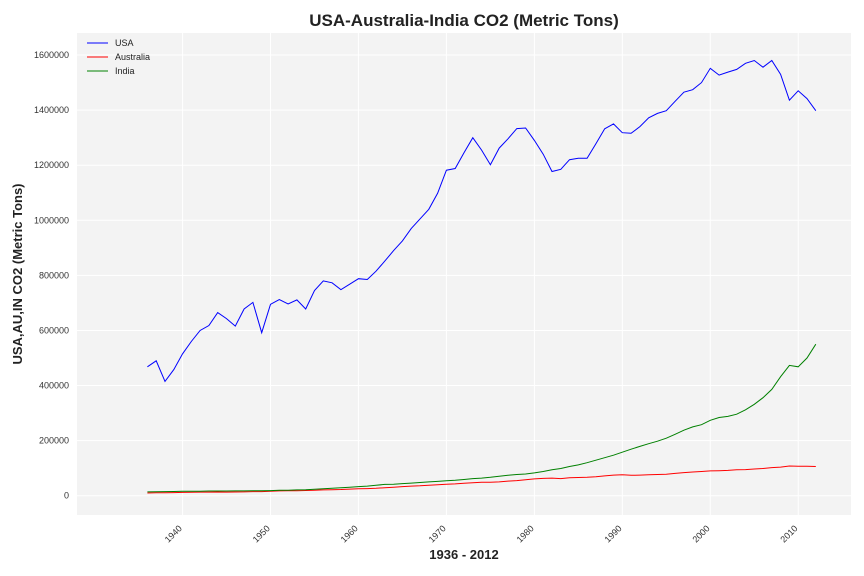 The image size is (864, 576). I want to click on y-tick-label: 200000, so click(54, 441).